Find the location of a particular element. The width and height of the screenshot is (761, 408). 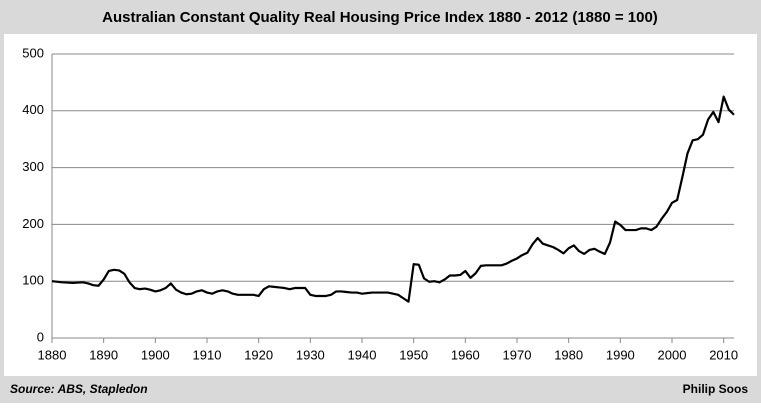

author: Philip Soos is located at coordinates (716, 389).